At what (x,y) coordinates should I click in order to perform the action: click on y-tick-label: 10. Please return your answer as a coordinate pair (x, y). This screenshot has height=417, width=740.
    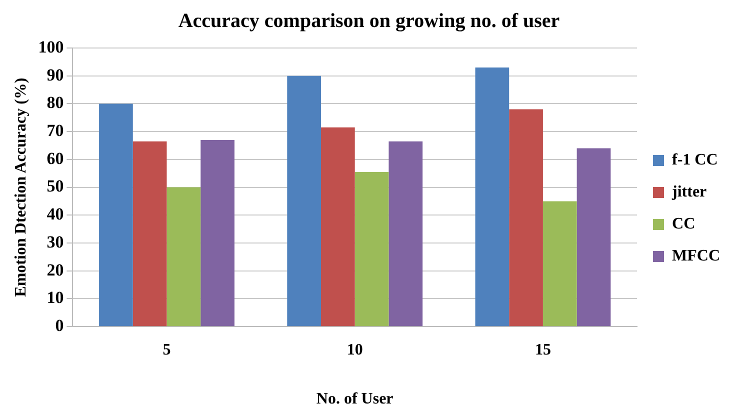
    Looking at the image, I should click on (55, 298).